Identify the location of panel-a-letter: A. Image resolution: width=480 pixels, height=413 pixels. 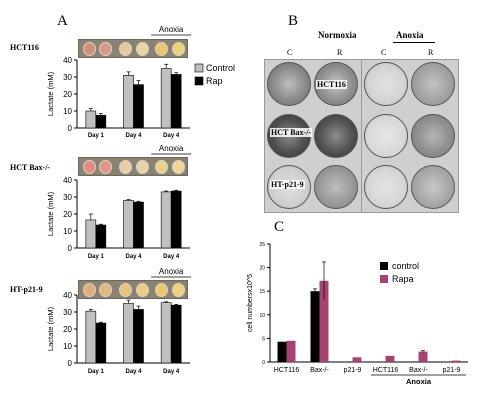
(62, 21).